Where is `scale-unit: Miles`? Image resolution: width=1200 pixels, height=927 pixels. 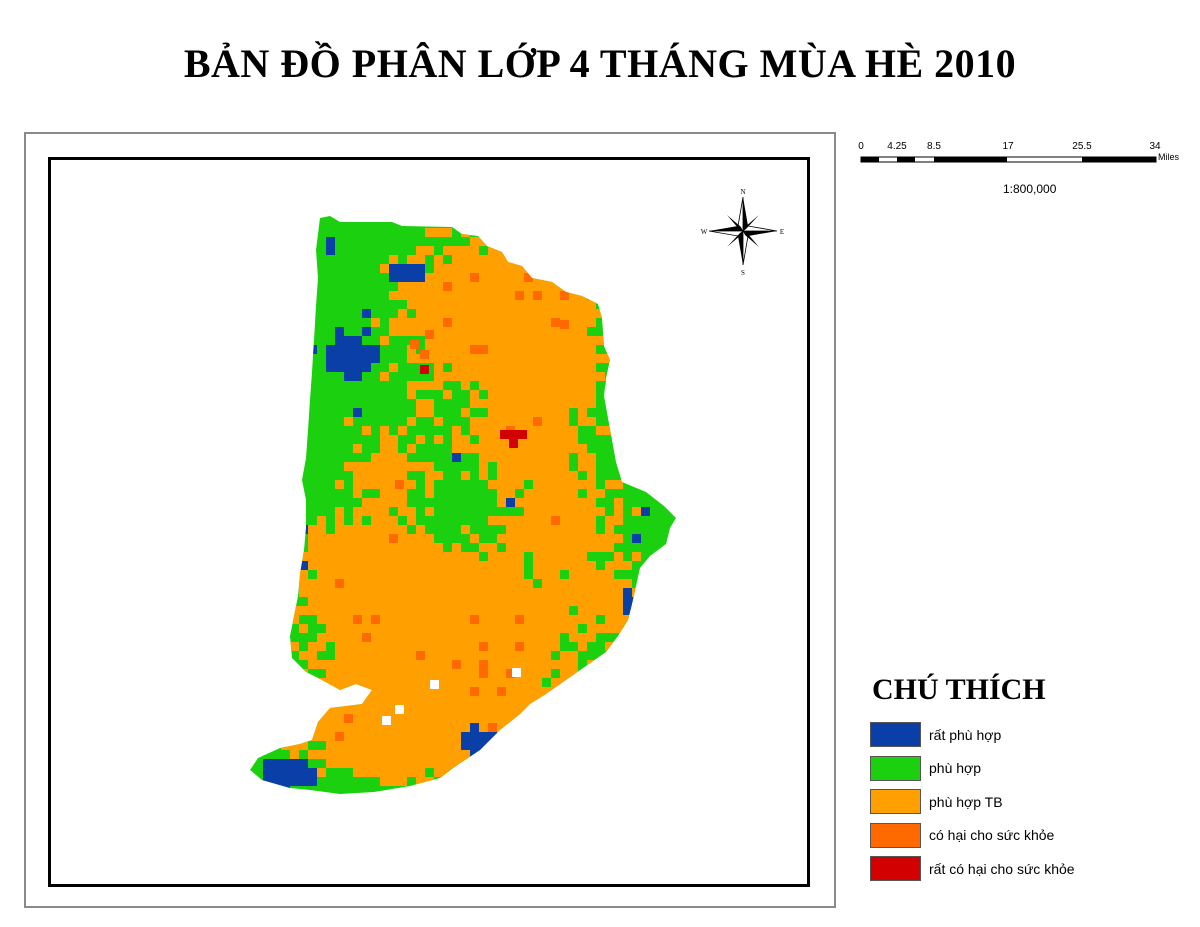 scale-unit: Miles is located at coordinates (1169, 157).